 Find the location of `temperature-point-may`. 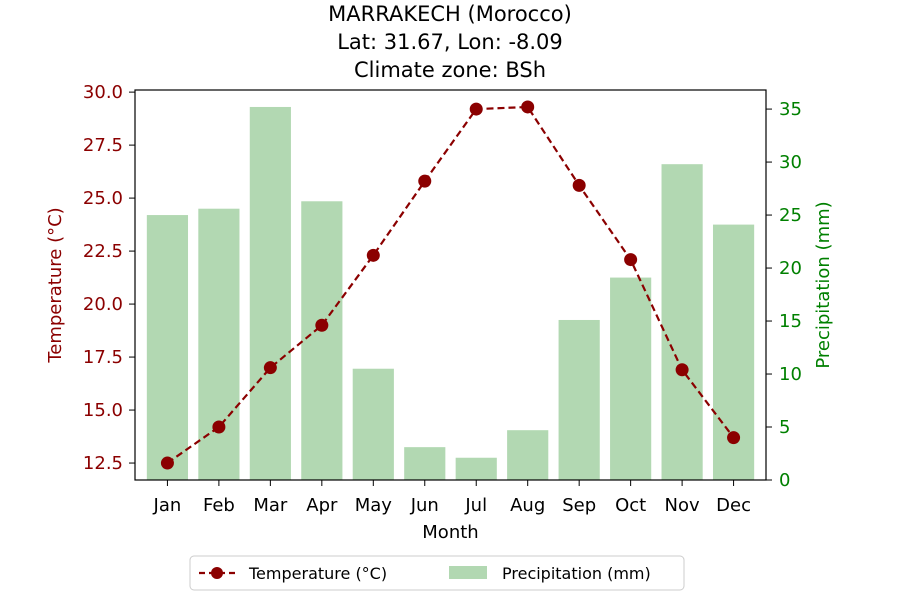

temperature-point-may is located at coordinates (373, 255).